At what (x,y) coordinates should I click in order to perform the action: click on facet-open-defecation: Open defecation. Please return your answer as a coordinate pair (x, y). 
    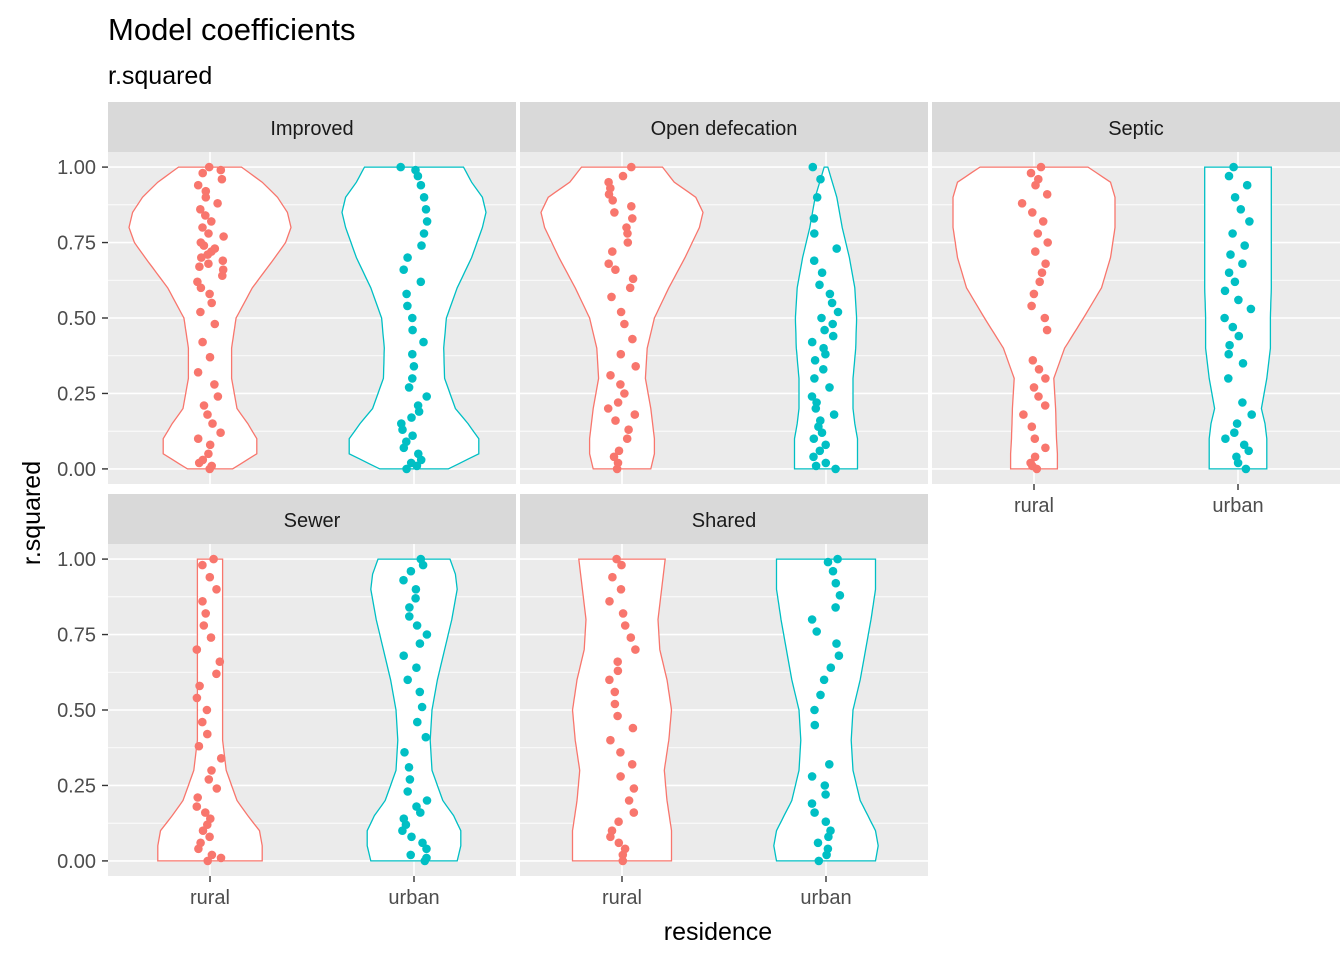
    Looking at the image, I should click on (724, 293).